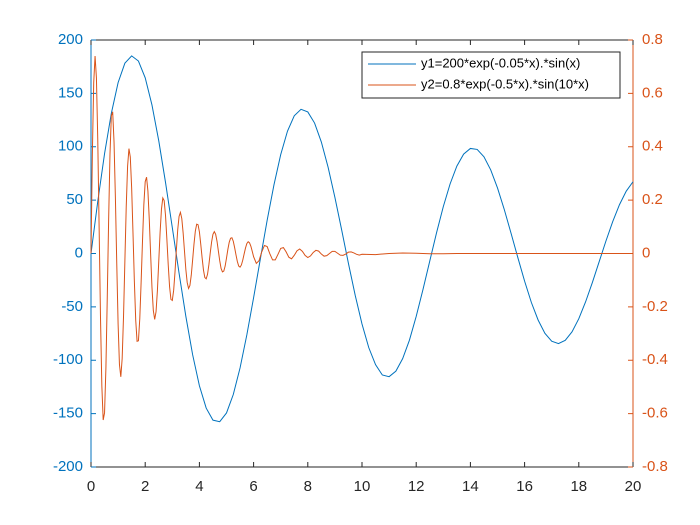  Describe the element at coordinates (70, 146) in the screenshot. I see `y-tick-label: 100` at that location.